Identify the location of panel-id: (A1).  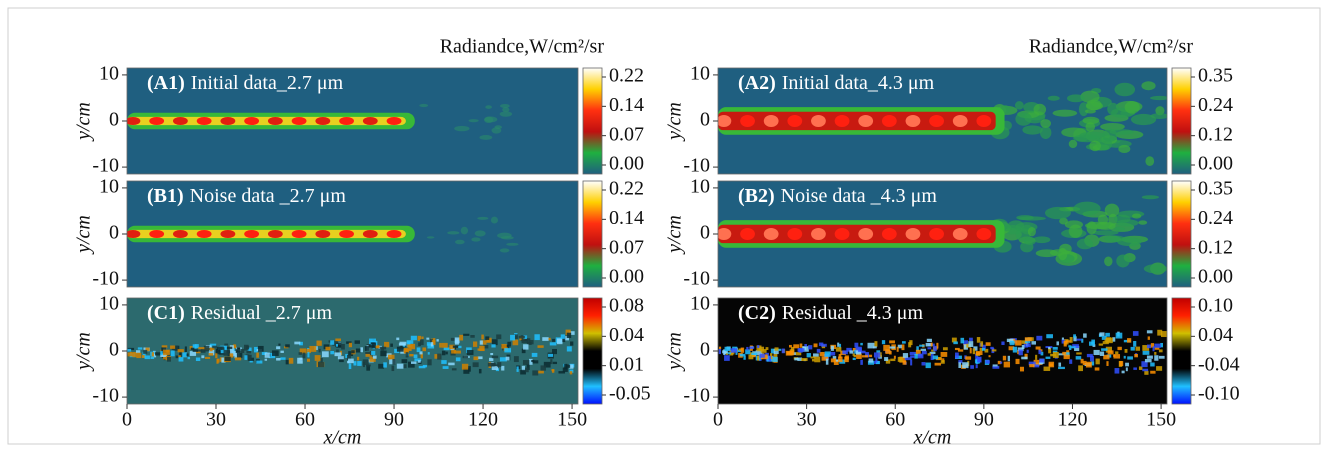
(166, 83).